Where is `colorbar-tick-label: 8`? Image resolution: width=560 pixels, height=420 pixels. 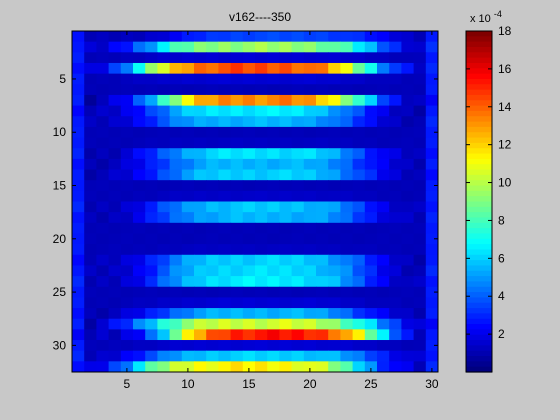
colorbar-tick-label: 8 is located at coordinates (501, 220).